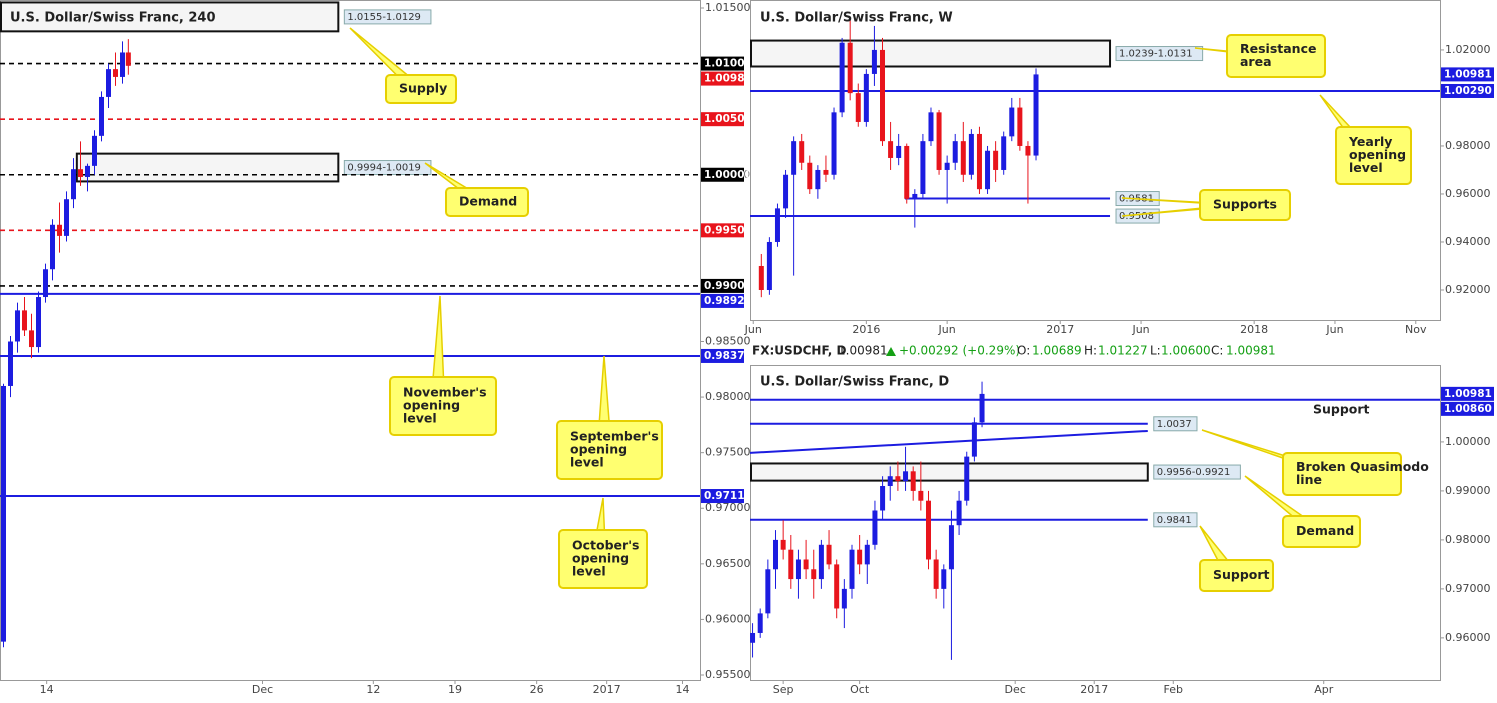  What do you see at coordinates (1468, 91) in the screenshot?
I see `level-axis-label: 1.00290` at bounding box center [1468, 91].